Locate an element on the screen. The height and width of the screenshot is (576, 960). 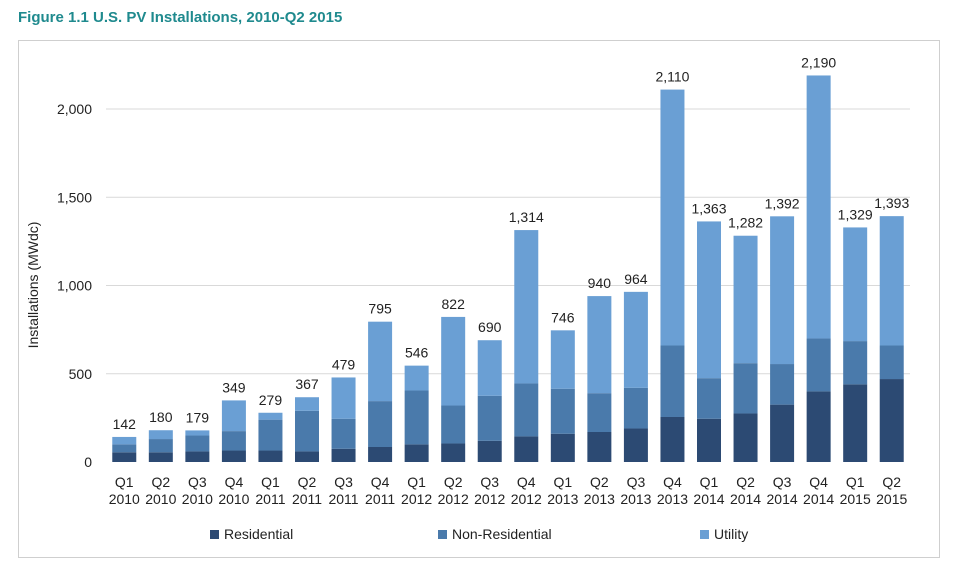
total-label: 1,329 is located at coordinates (855, 214).